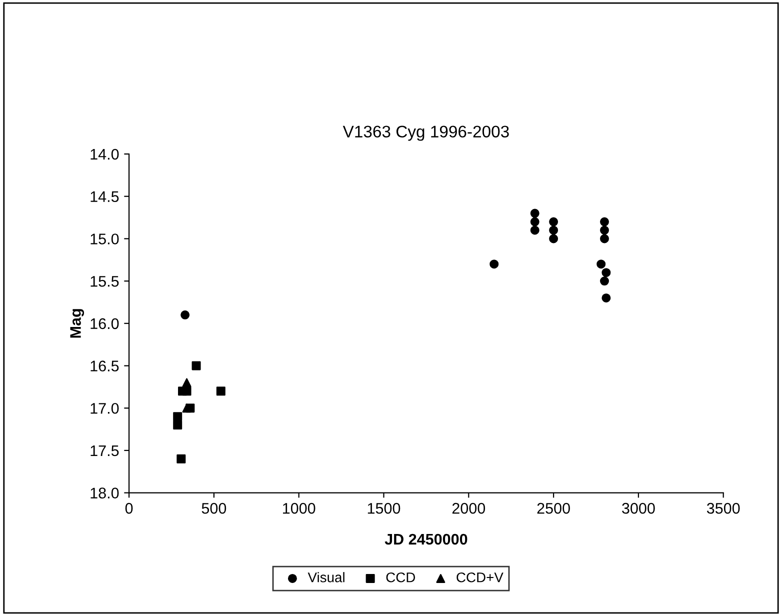 This screenshot has height=616, width=782. Describe the element at coordinates (104, 493) in the screenshot. I see `y-tick-label: 18.0` at that location.